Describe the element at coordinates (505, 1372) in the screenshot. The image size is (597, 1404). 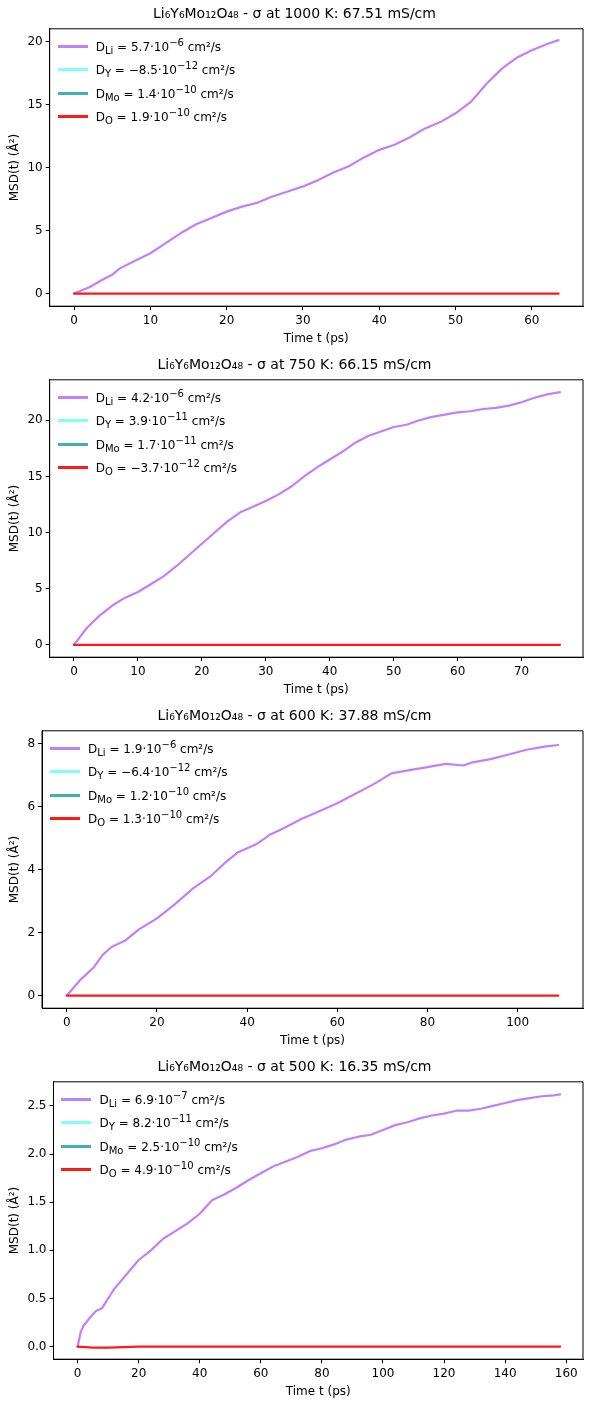
I see `x-tick-label: 140` at that location.